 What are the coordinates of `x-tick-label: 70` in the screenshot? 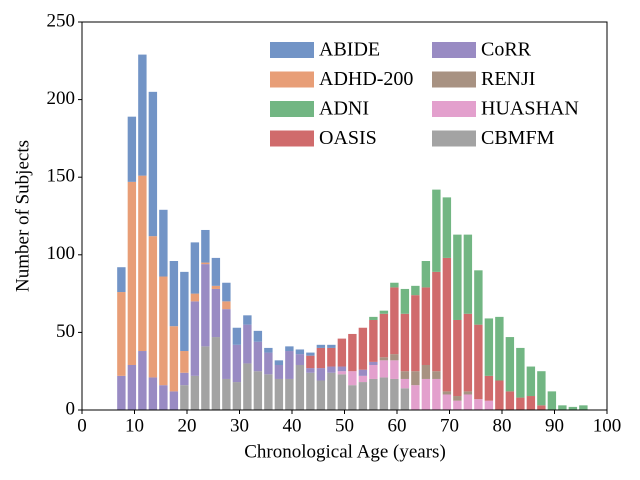 It's located at (449, 425).